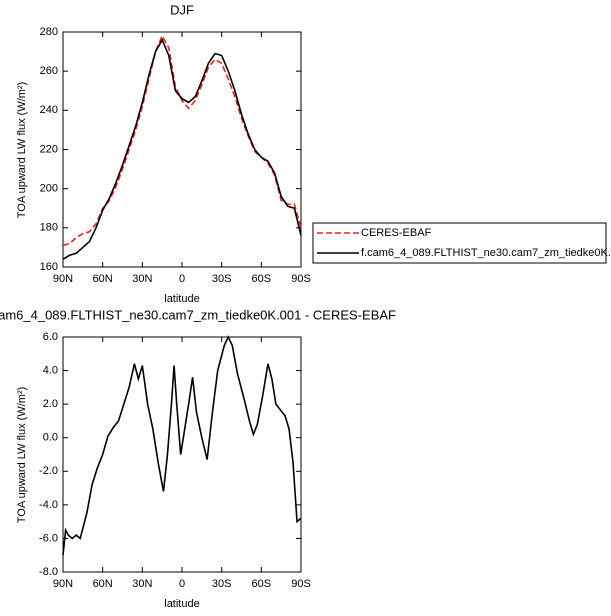  Describe the element at coordinates (49, 189) in the screenshot. I see `y-tick-label: 200` at that location.